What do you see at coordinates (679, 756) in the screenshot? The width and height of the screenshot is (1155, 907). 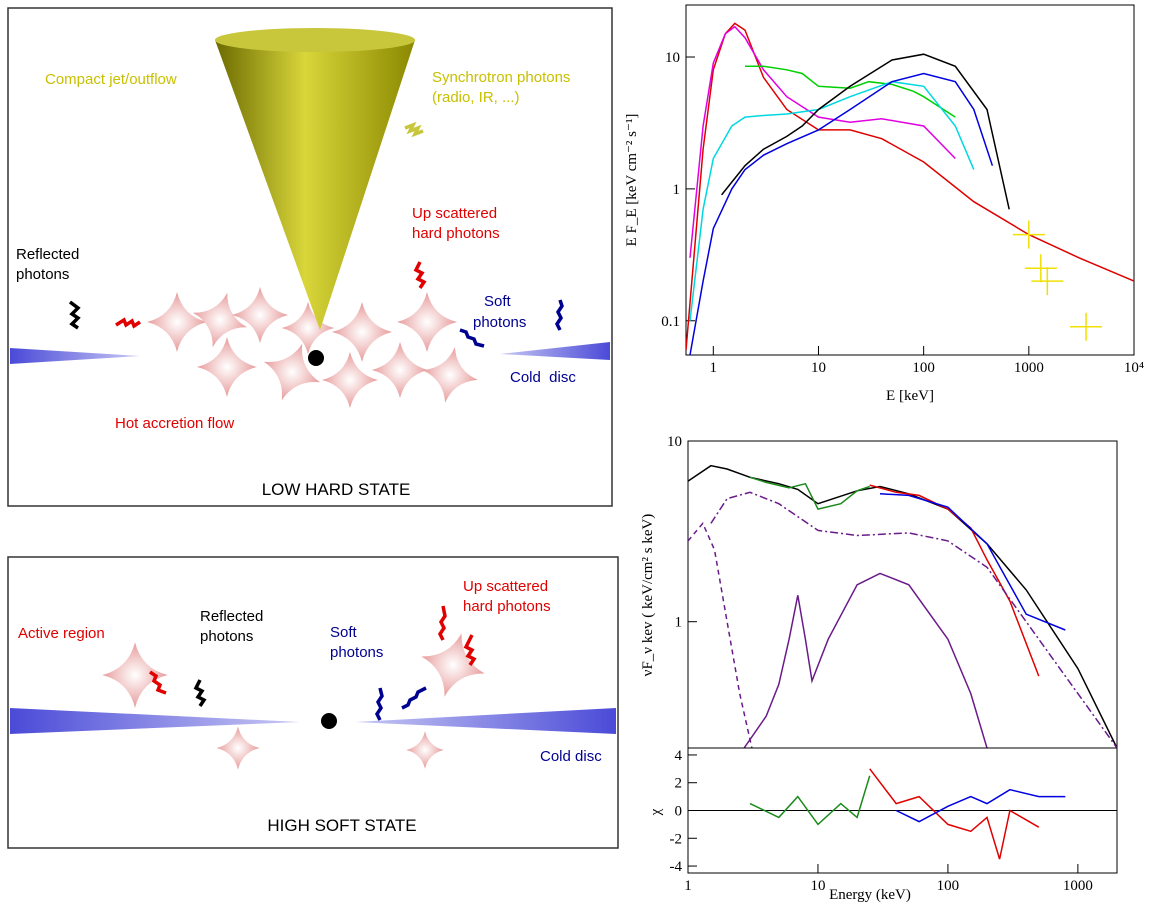 I see `y-tick-label: 4` at bounding box center [679, 756].